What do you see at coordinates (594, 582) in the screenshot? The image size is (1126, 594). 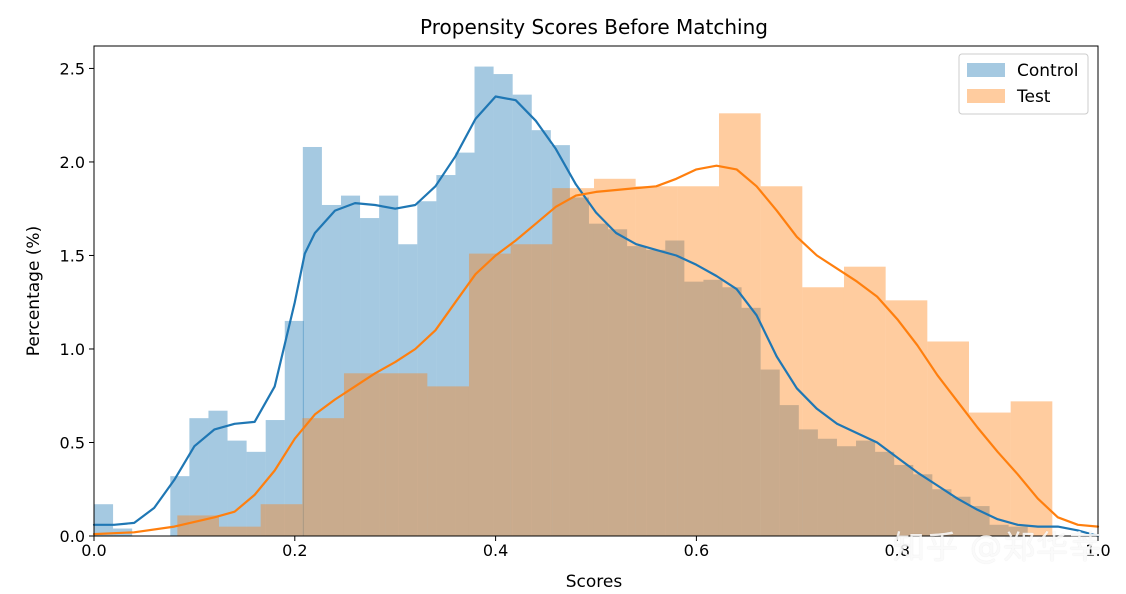 I see `x-axis-label: Scores` at bounding box center [594, 582].